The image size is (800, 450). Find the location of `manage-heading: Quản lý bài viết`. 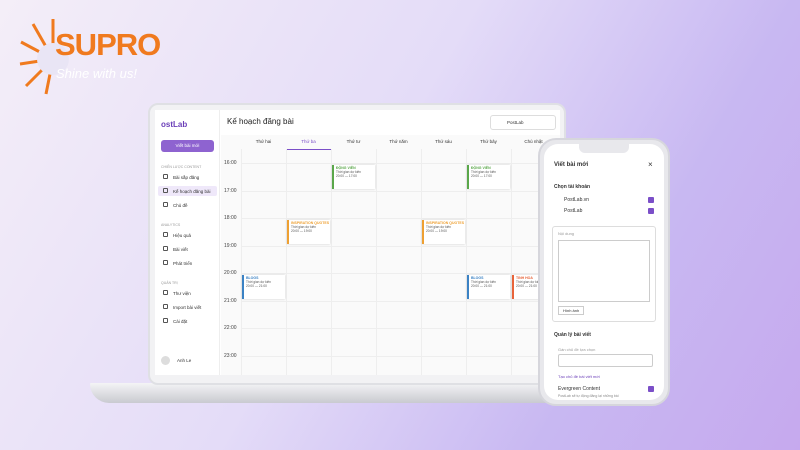

manage-heading: Quản lý bài viết is located at coordinates (572, 335).